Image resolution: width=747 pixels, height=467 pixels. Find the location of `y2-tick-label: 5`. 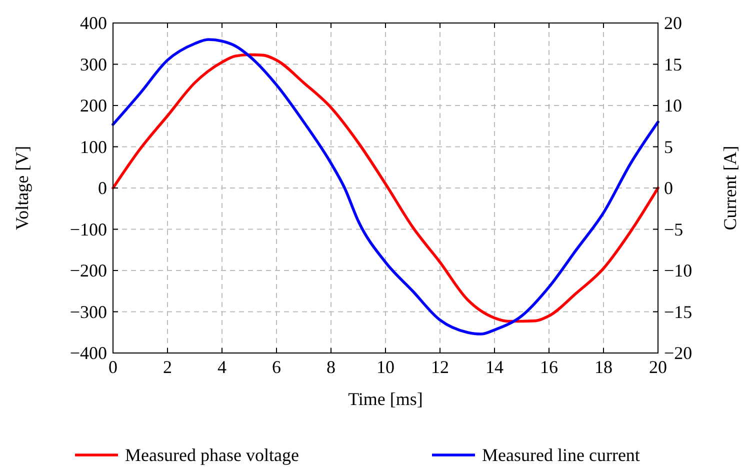

y2-tick-label: 5 is located at coordinates (668, 146).